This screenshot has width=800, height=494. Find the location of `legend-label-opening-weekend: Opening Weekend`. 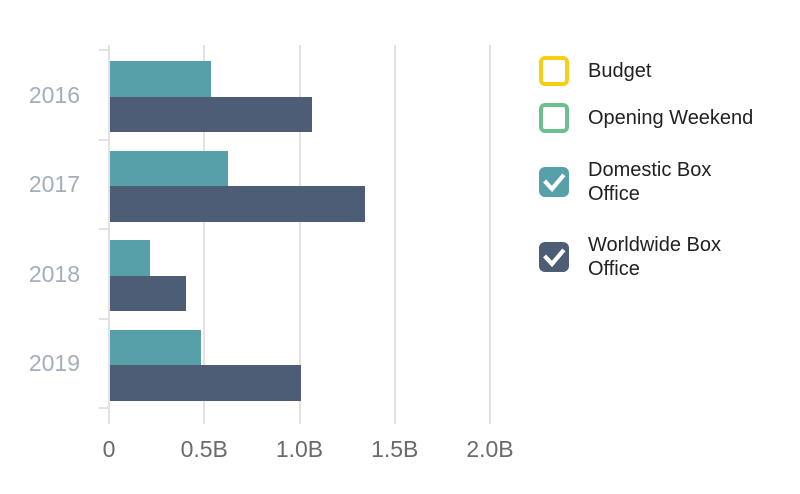

legend-label-opening-weekend: Opening Weekend is located at coordinates (670, 118).